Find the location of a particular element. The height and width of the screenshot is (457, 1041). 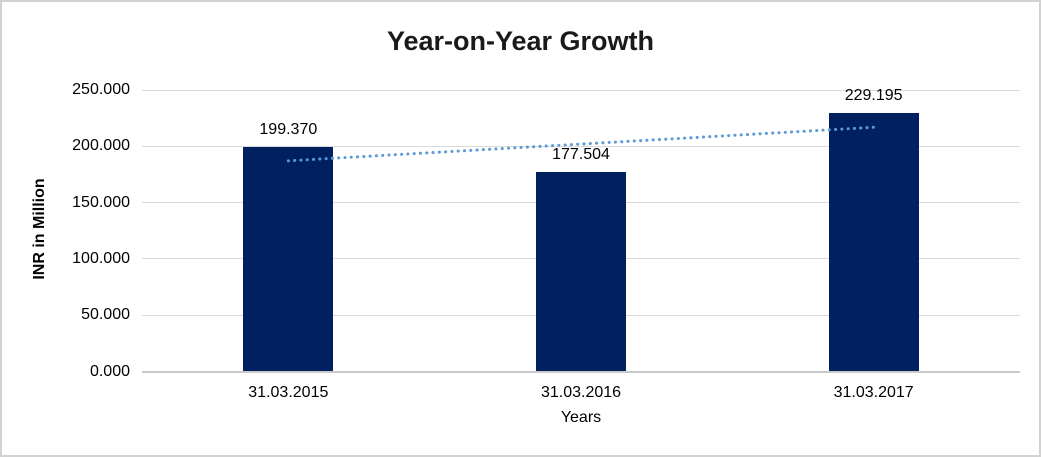

y-tick-label: 100.000 is located at coordinates (101, 258).